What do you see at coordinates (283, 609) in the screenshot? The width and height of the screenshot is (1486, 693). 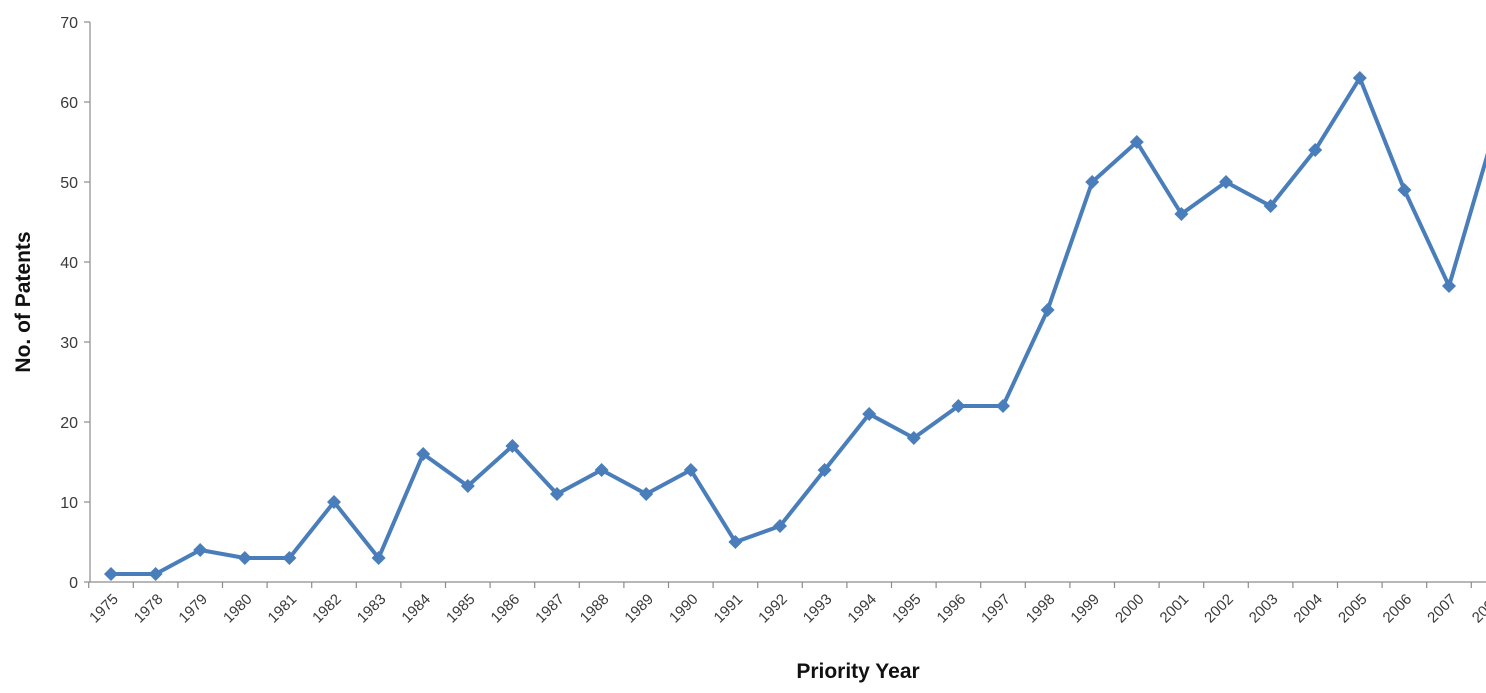 I see `x-tick-label: 1981` at bounding box center [283, 609].